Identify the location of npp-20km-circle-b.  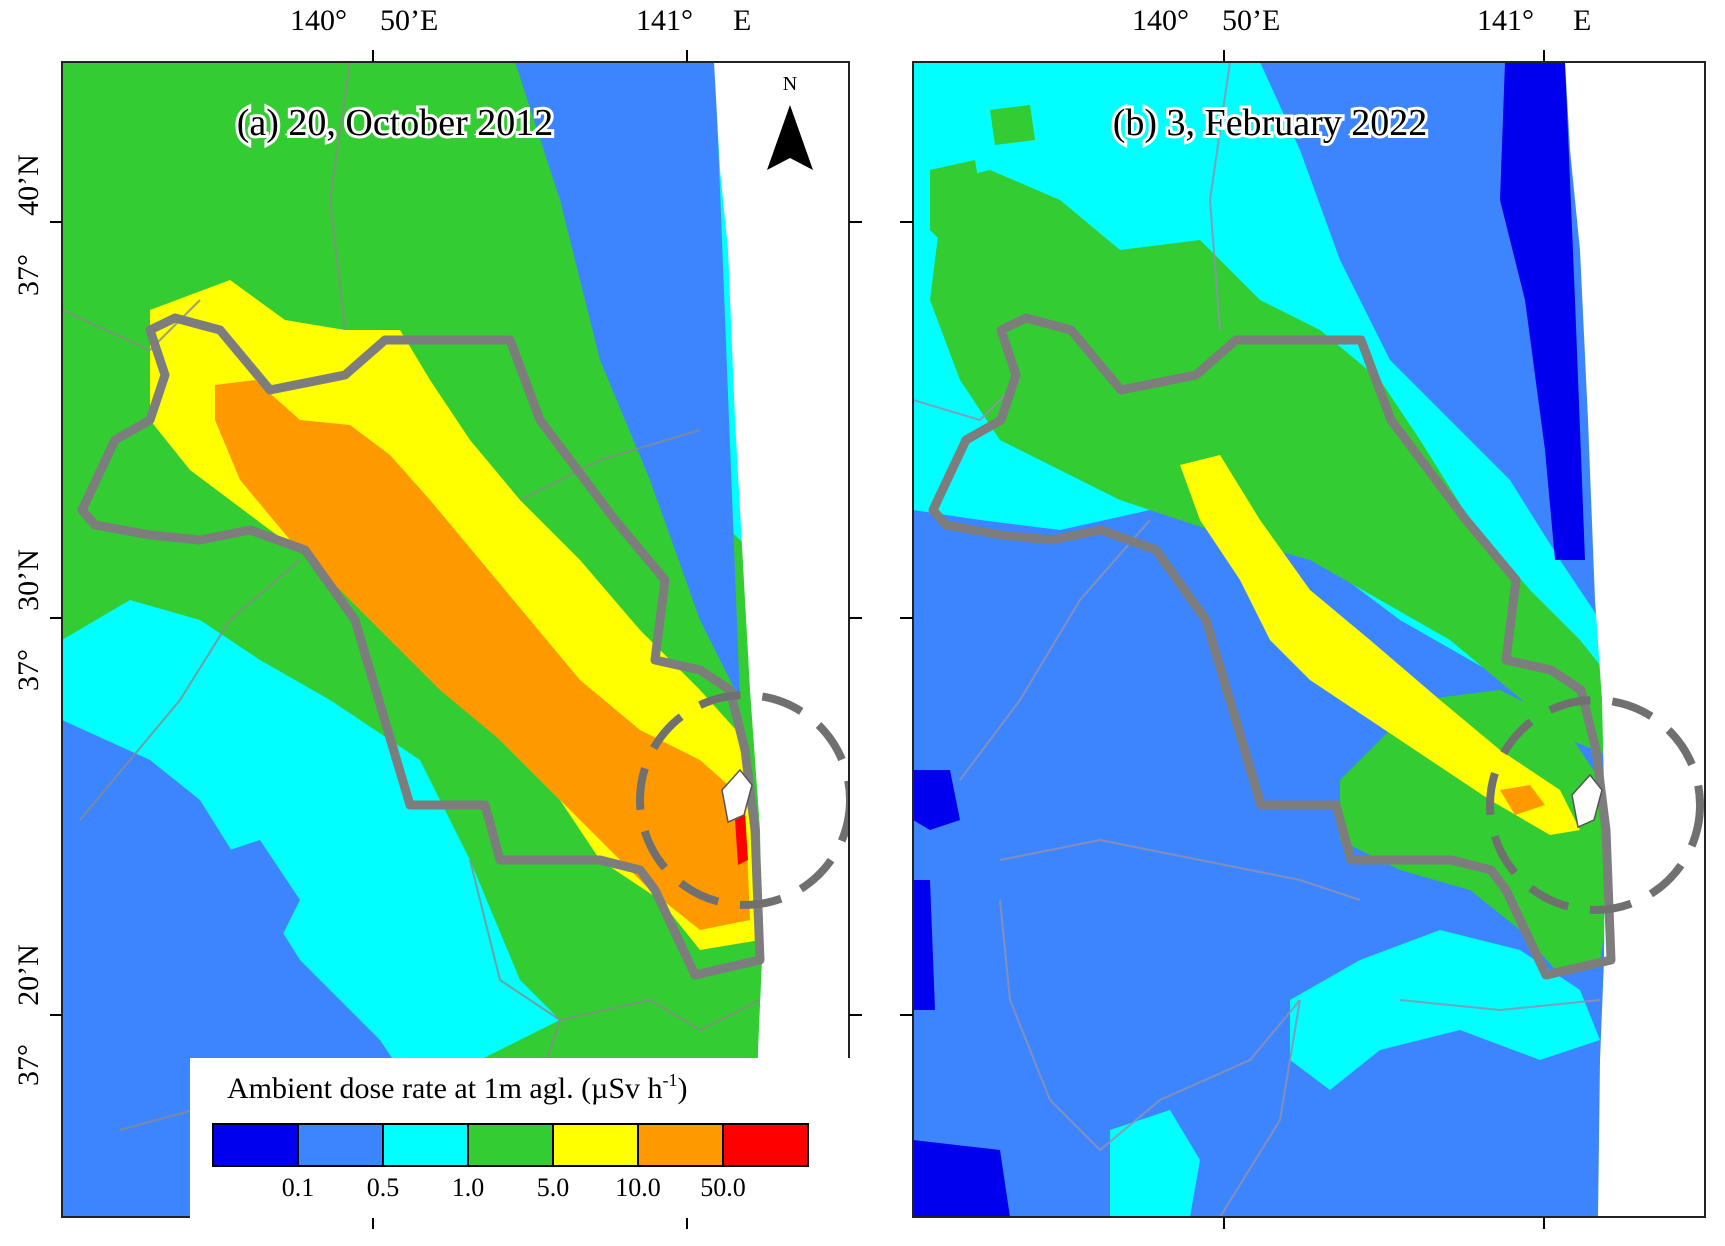
(1595, 805).